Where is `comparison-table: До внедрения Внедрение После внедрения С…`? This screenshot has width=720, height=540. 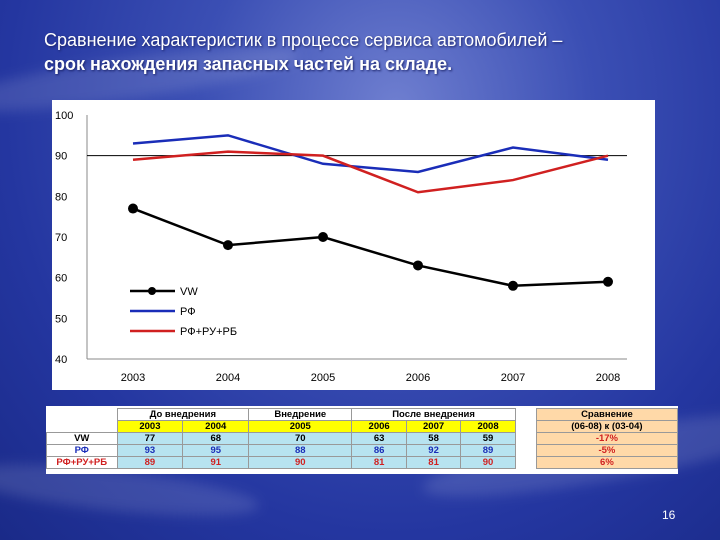
comparison-table: До внедрения Внедрение После внедрения С… is located at coordinates (362, 438).